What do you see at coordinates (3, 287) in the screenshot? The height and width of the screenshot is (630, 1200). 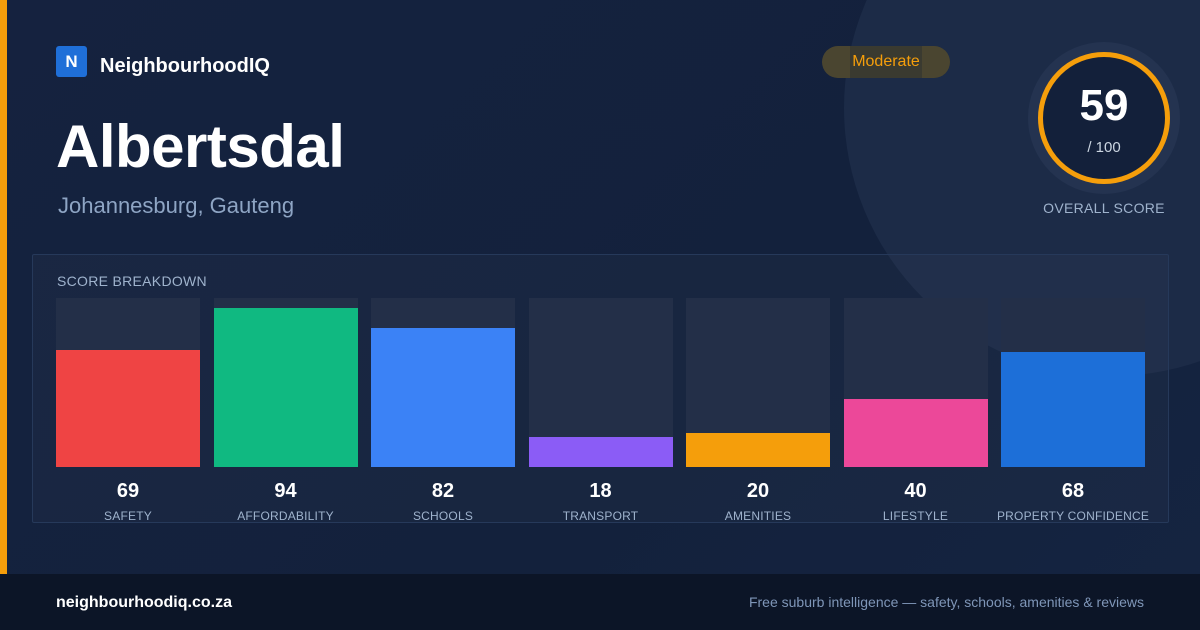 I see `accent-stripe` at bounding box center [3, 287].